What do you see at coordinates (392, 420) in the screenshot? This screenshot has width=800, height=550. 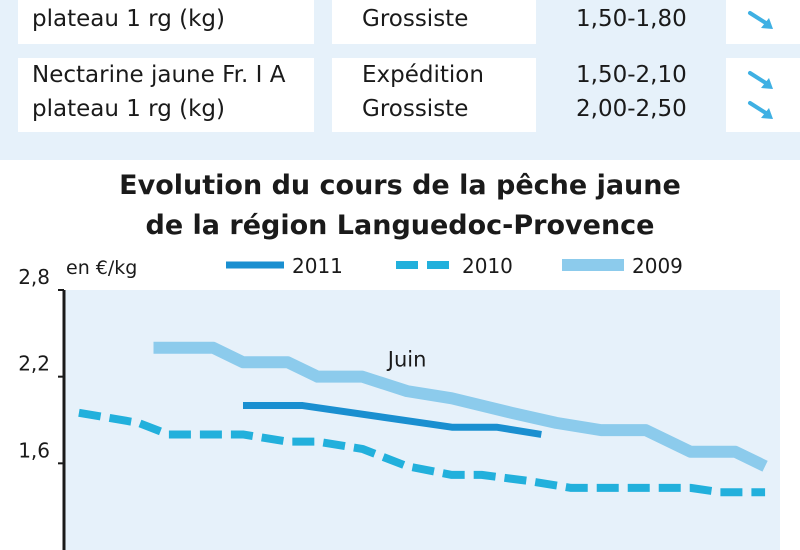 I see `series-line-2011` at bounding box center [392, 420].